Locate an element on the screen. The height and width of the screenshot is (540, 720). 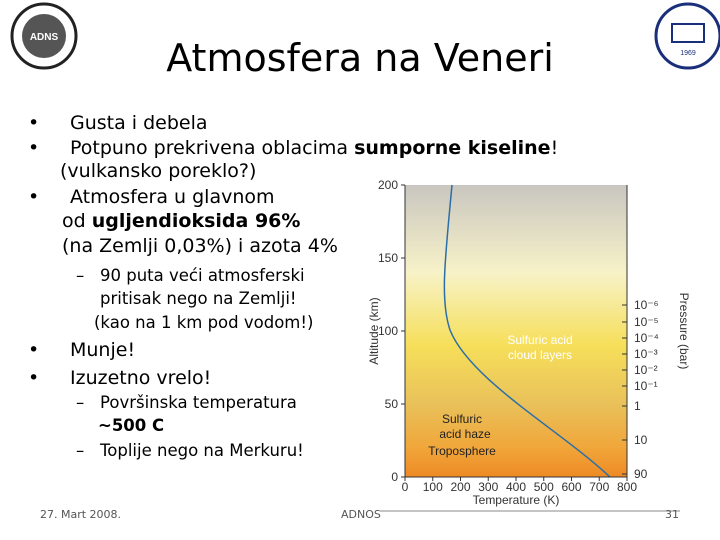
text-line: Gusta i debela is located at coordinates (139, 123).